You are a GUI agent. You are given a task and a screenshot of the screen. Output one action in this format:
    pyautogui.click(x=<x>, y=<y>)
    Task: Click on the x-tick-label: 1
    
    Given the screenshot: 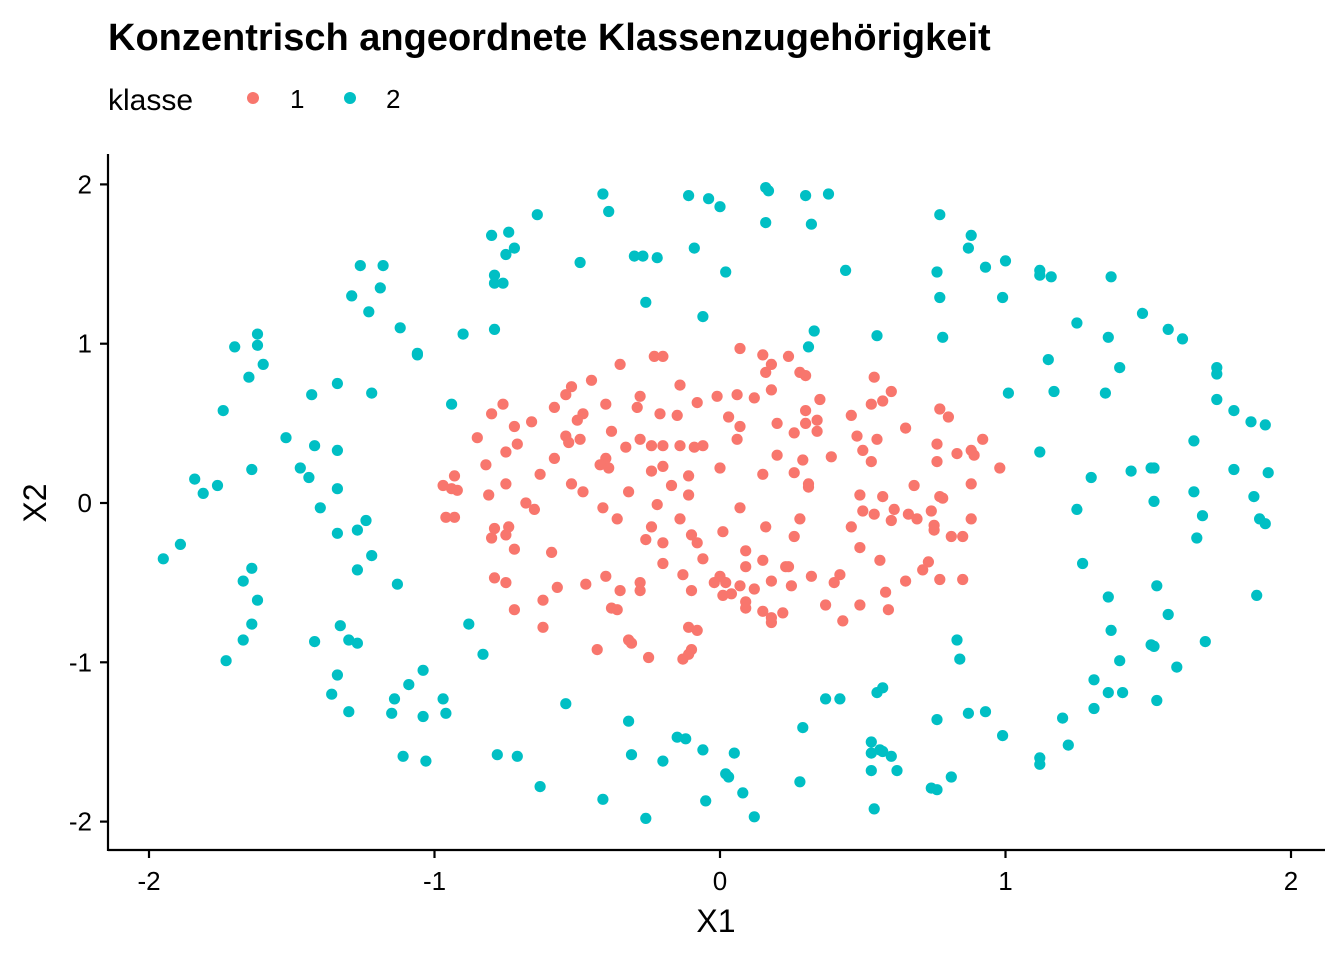 What is the action you would take?
    pyautogui.click(x=1005, y=881)
    